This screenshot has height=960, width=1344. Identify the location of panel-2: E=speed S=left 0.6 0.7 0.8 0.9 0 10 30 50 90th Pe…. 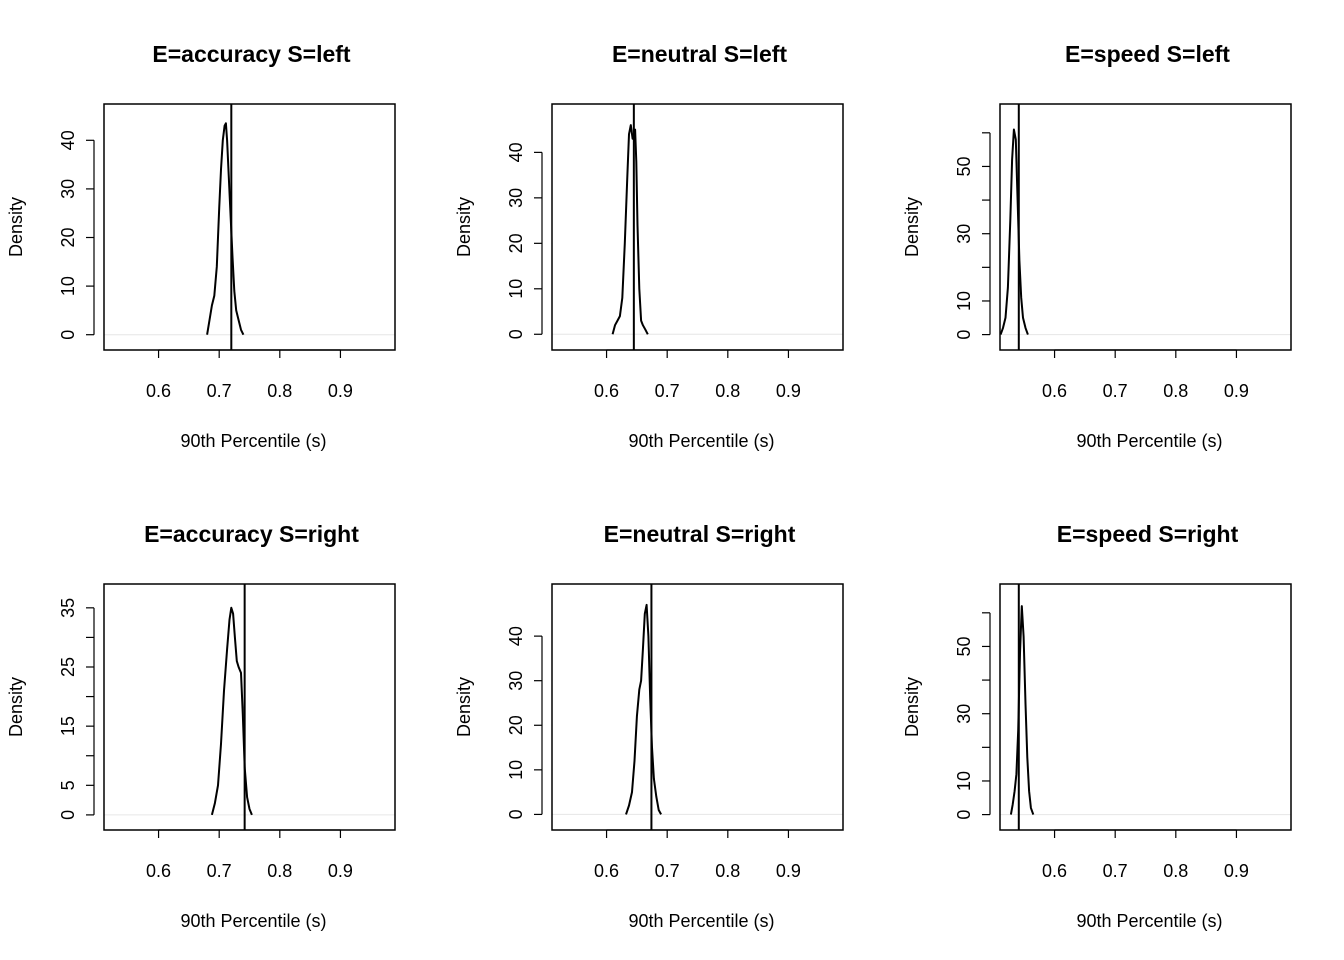
(1097, 246).